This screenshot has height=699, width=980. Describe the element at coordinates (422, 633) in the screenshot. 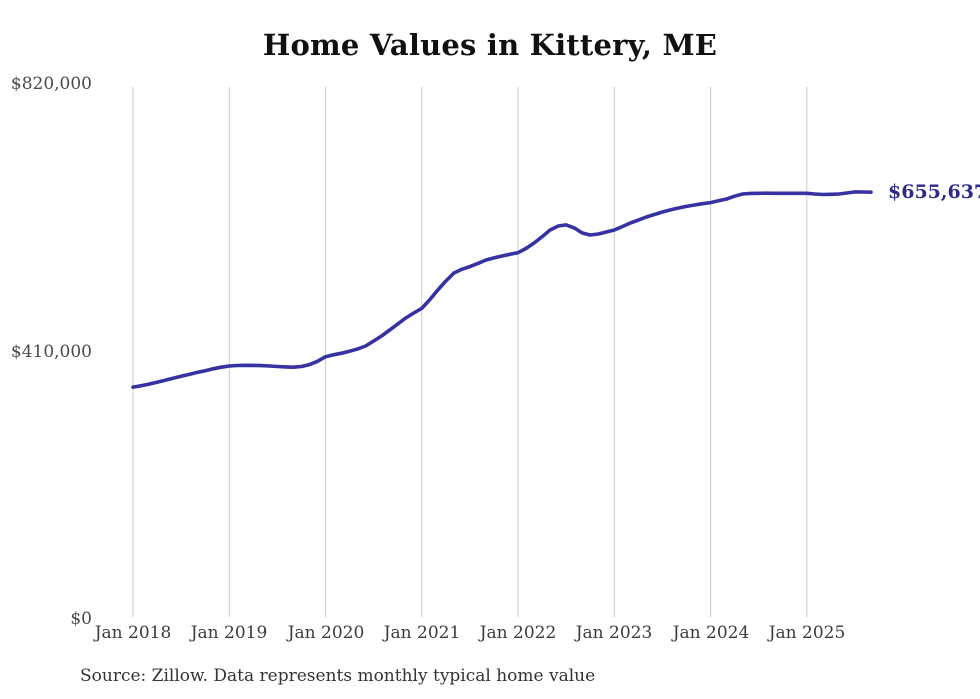

I see `x-tick-label: Jan 2021` at that location.